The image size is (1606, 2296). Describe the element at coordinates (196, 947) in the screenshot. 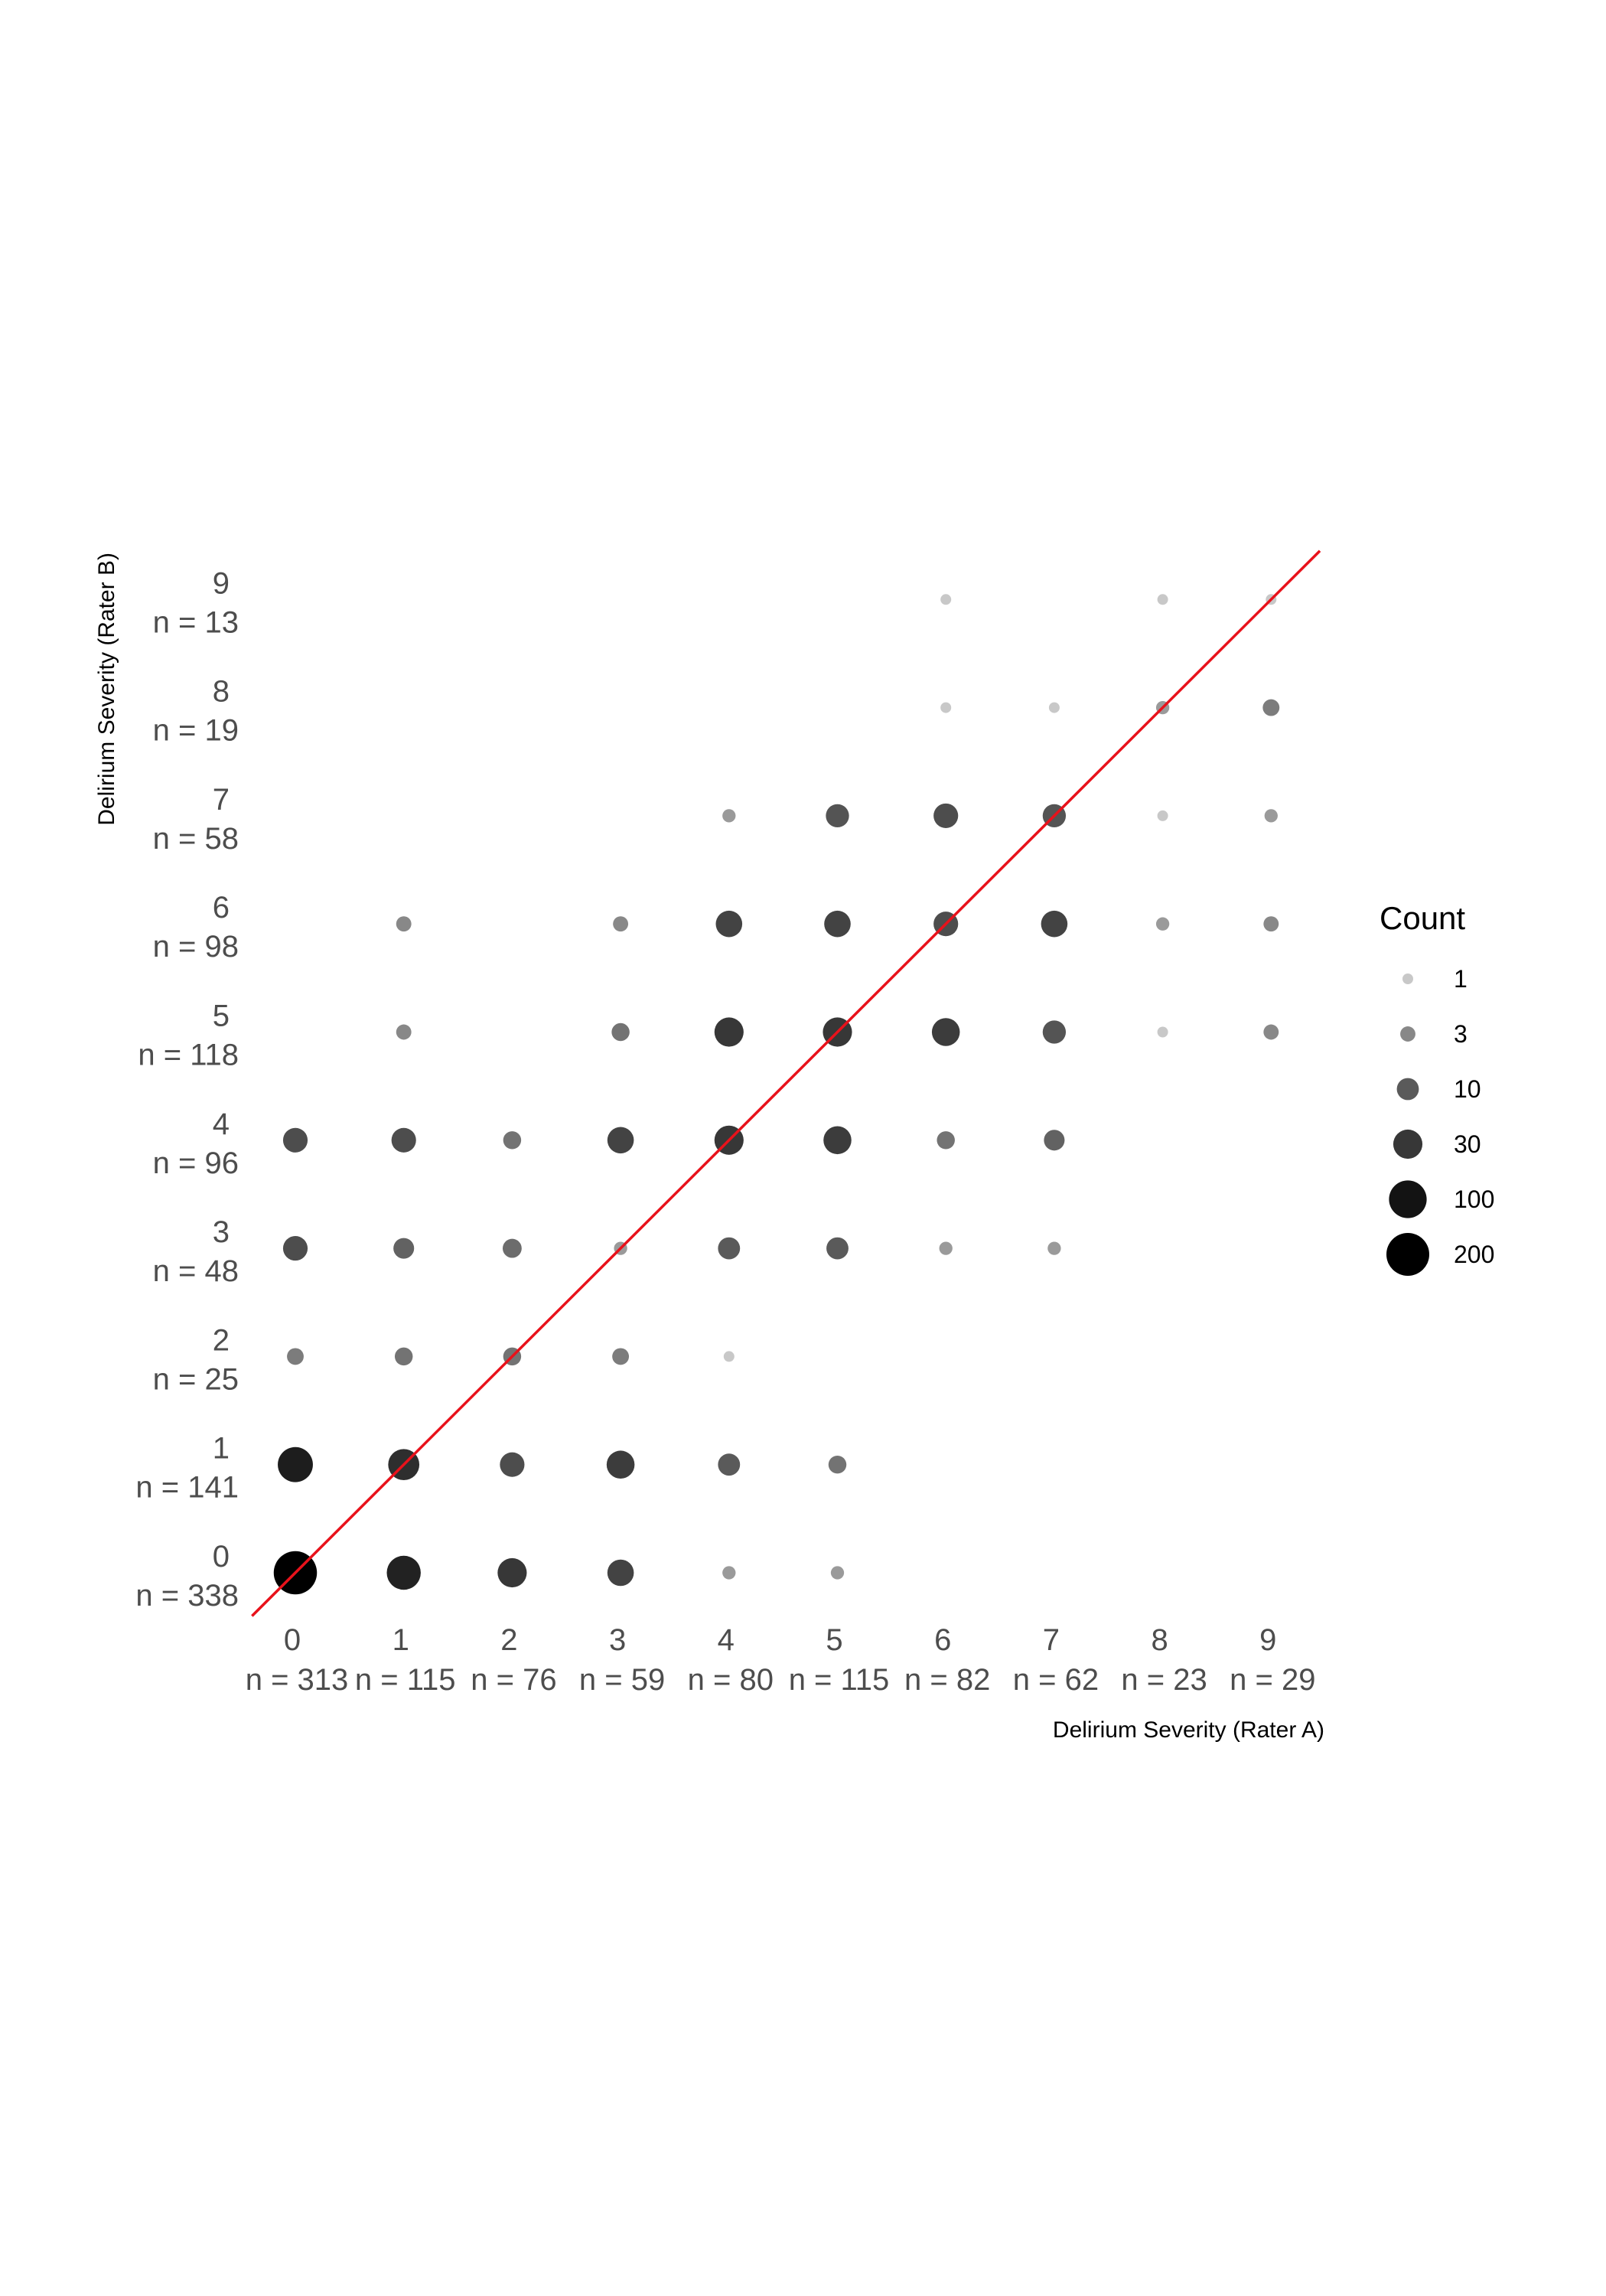

I see `y-tick-count: n = 98` at that location.